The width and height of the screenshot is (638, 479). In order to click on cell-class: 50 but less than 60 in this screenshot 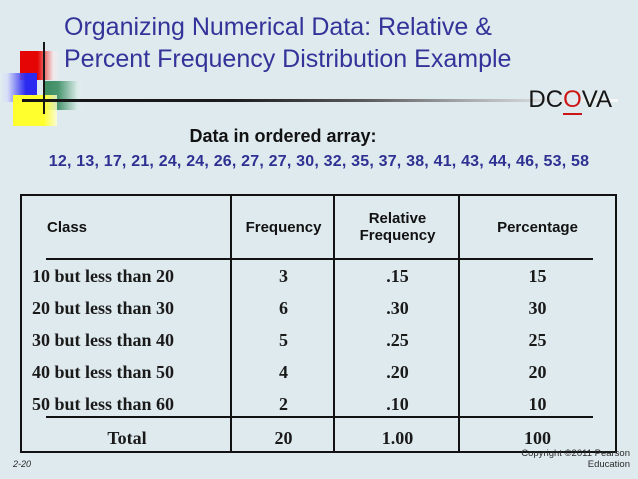, I will do `click(103, 403)`.